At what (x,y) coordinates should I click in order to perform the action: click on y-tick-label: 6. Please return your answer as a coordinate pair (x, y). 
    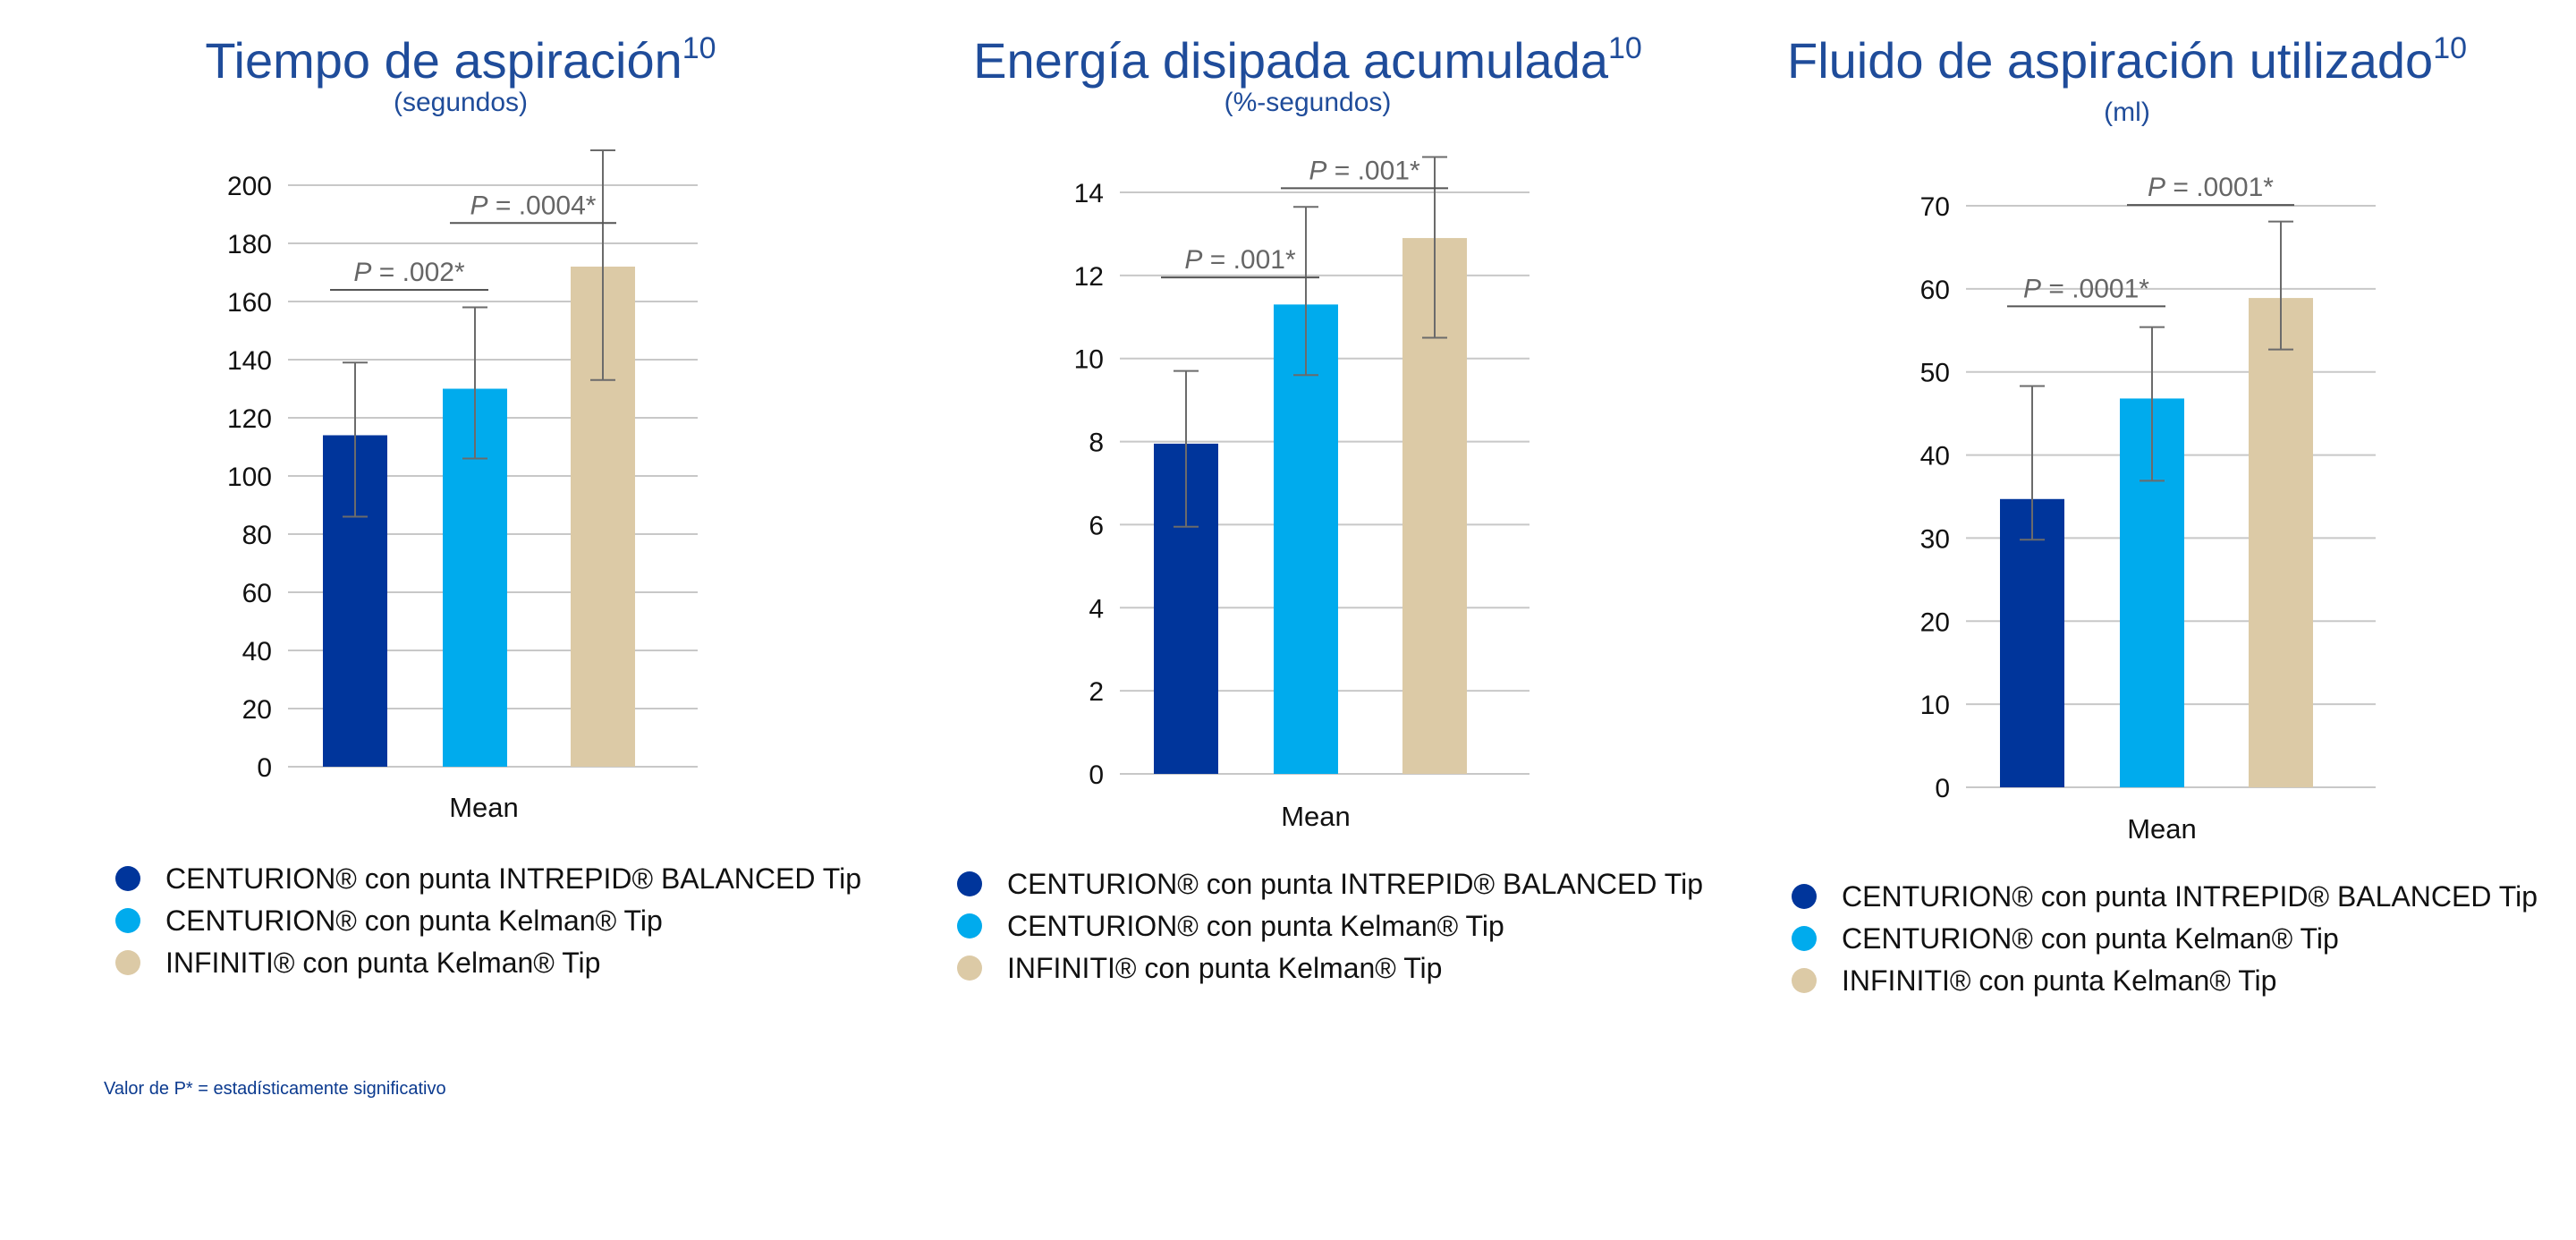
    Looking at the image, I should click on (1096, 525).